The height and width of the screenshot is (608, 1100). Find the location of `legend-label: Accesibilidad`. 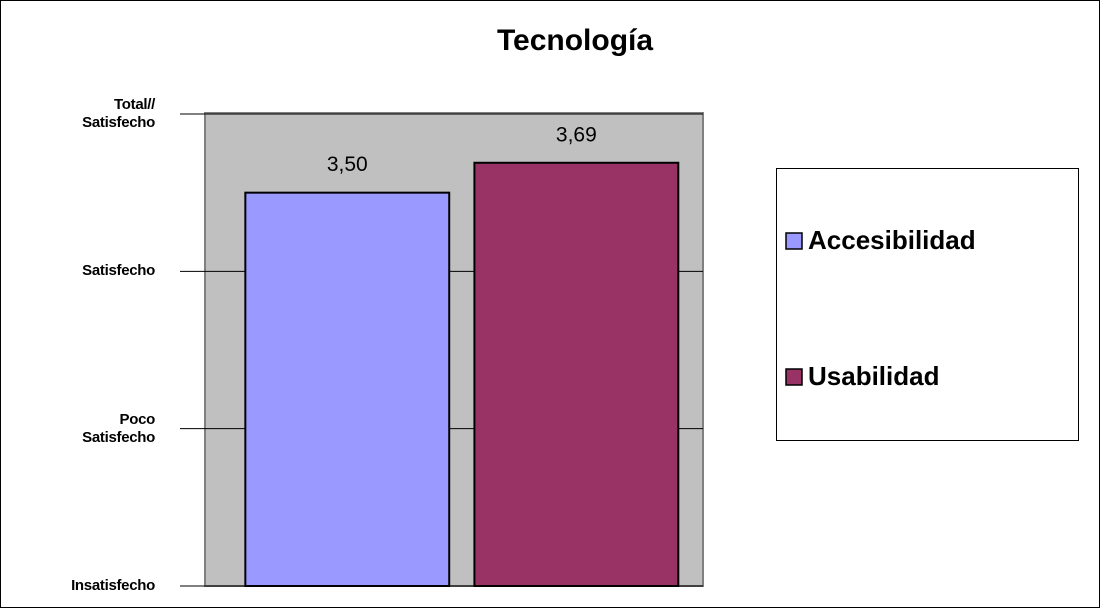

legend-label: Accesibilidad is located at coordinates (892, 240).